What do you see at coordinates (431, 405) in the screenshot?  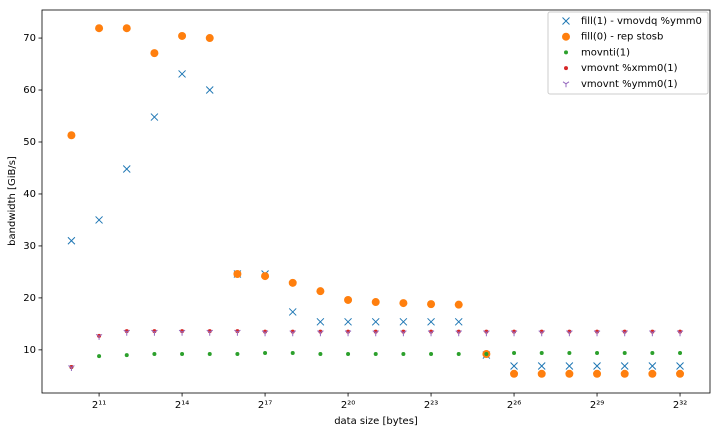 I see `x-tick-label: 2²³` at bounding box center [431, 405].